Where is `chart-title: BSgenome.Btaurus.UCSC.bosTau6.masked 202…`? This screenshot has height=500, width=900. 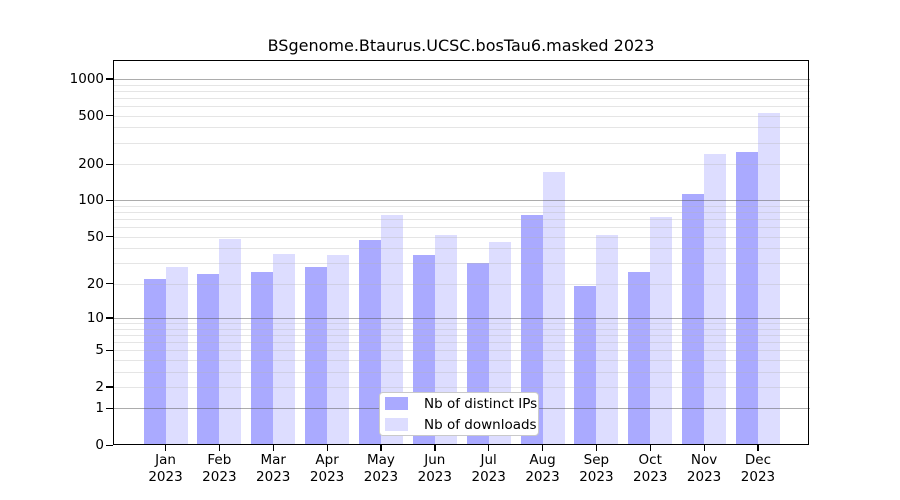 chart-title: BSgenome.Btaurus.UCSC.bosTau6.masked 202… is located at coordinates (461, 45).